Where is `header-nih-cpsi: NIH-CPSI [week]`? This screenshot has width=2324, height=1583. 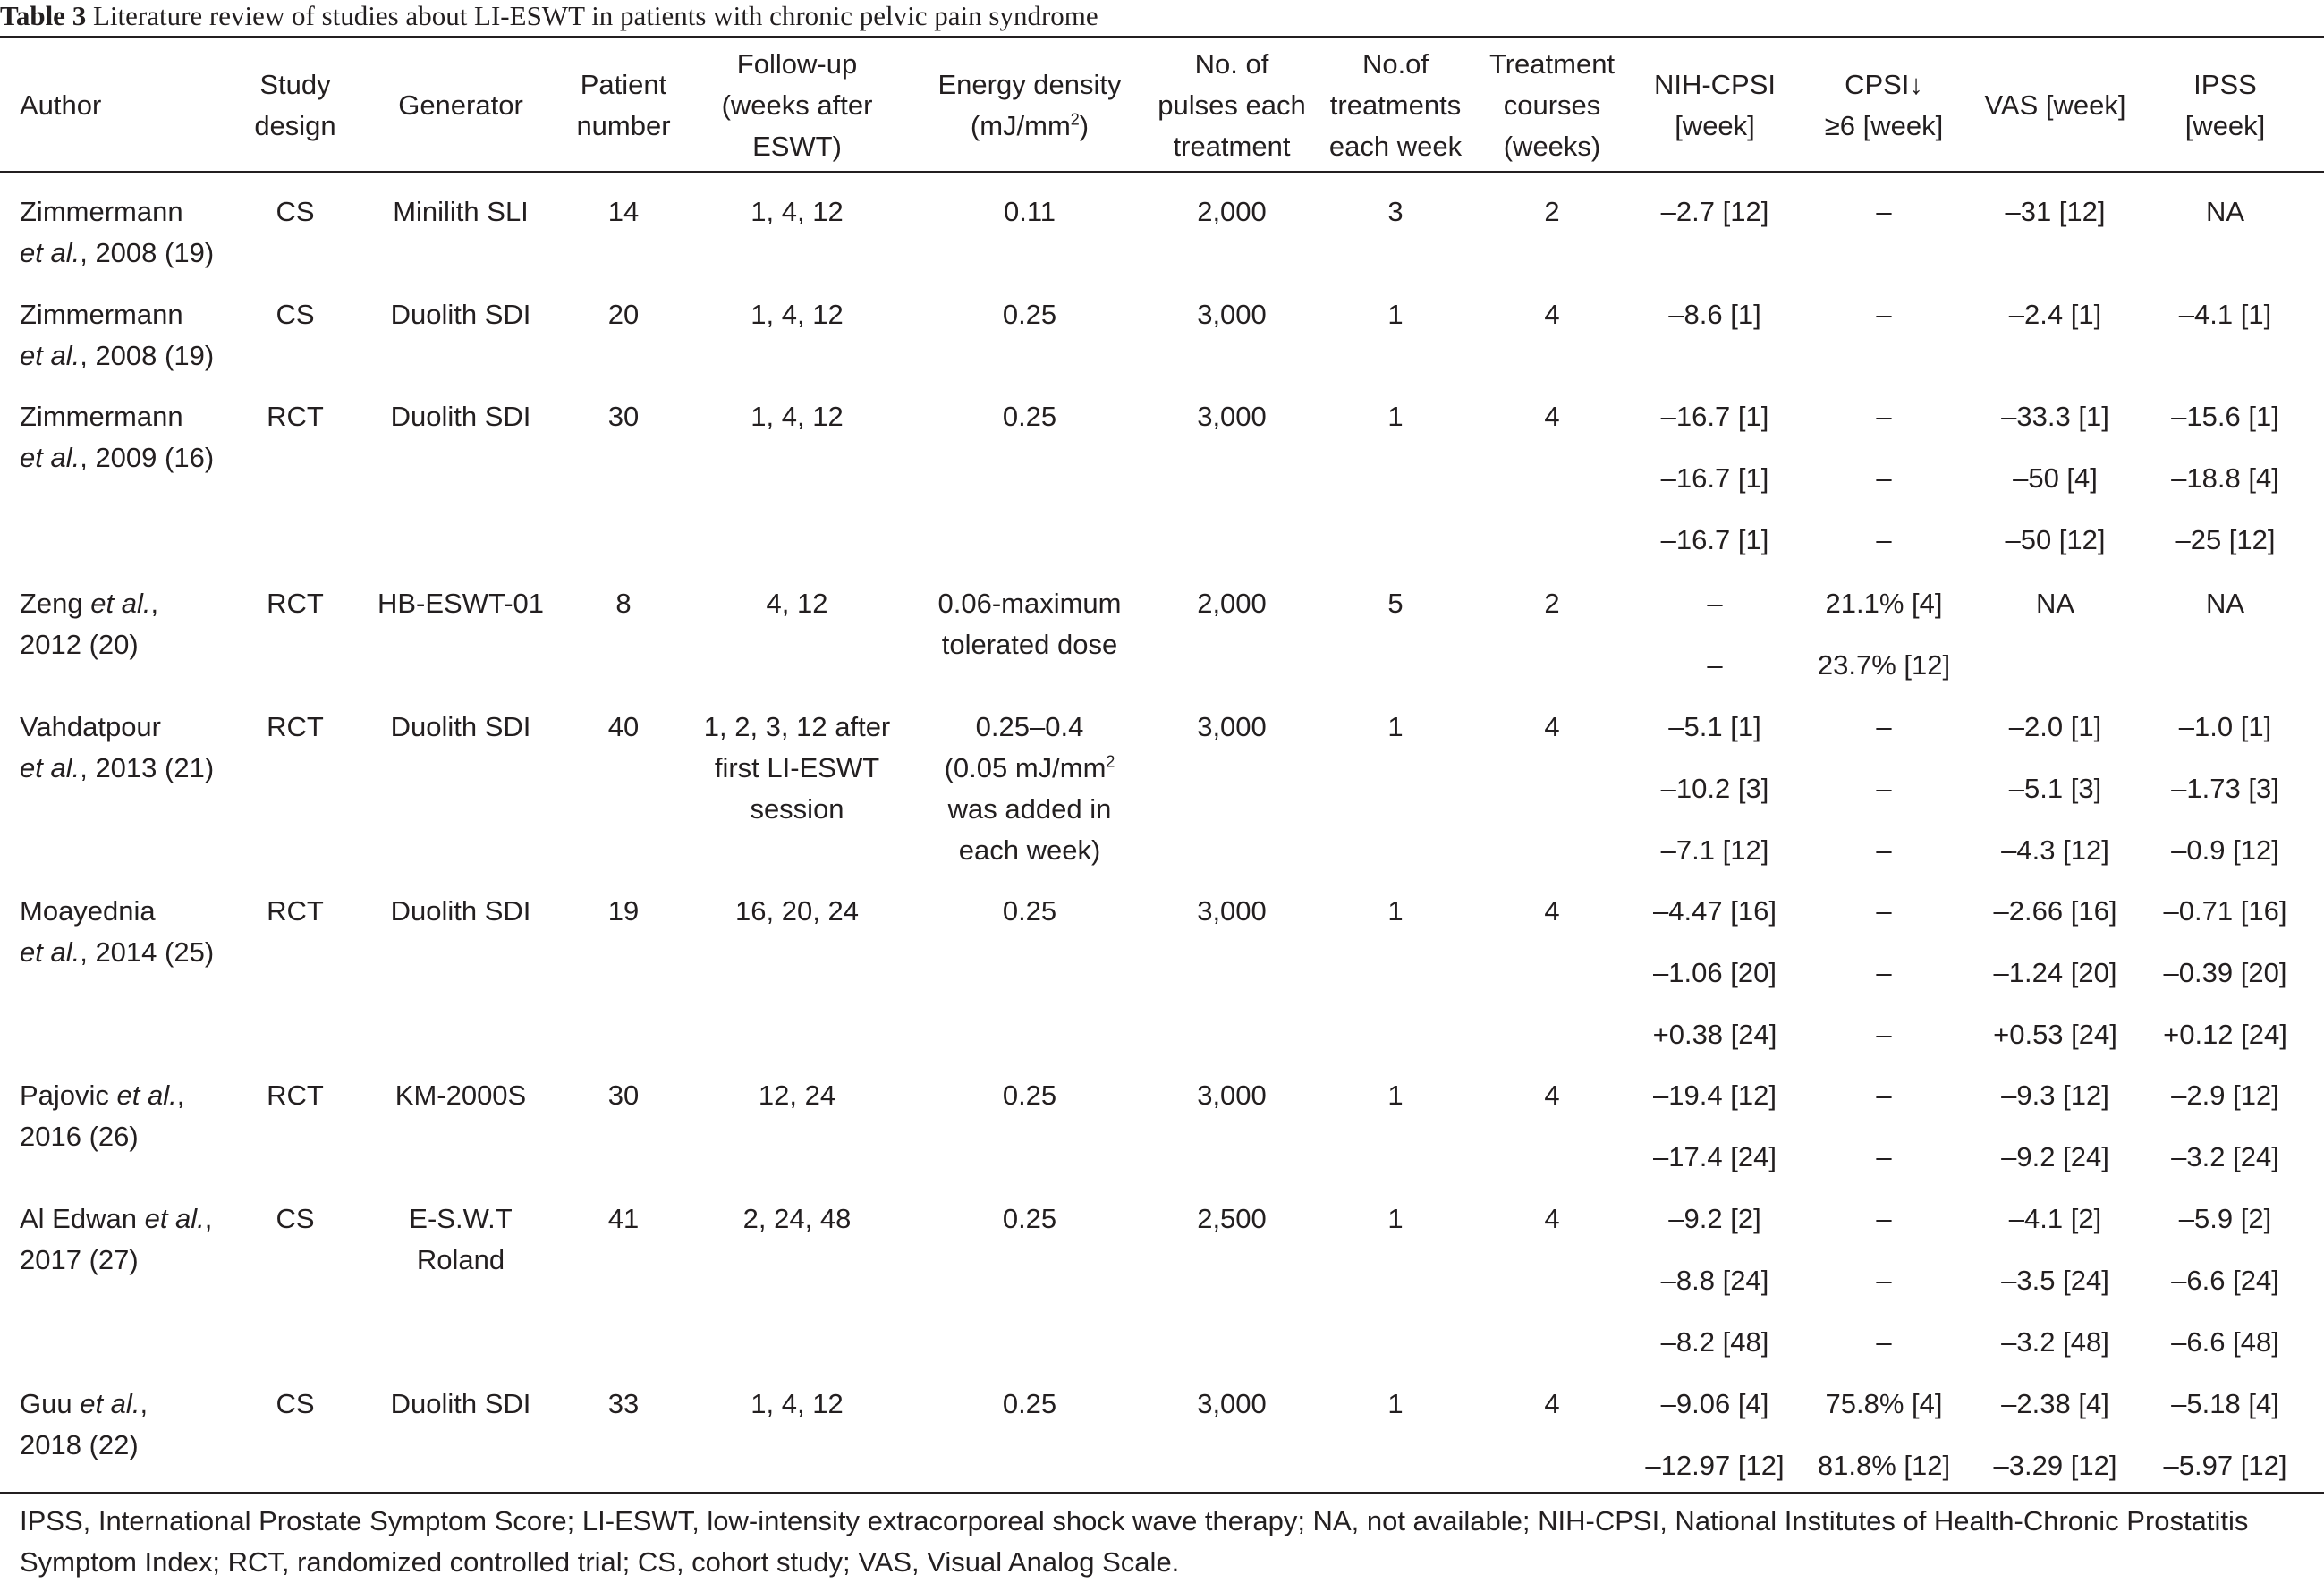 header-nih-cpsi: NIH-CPSI [week] is located at coordinates (1715, 105).